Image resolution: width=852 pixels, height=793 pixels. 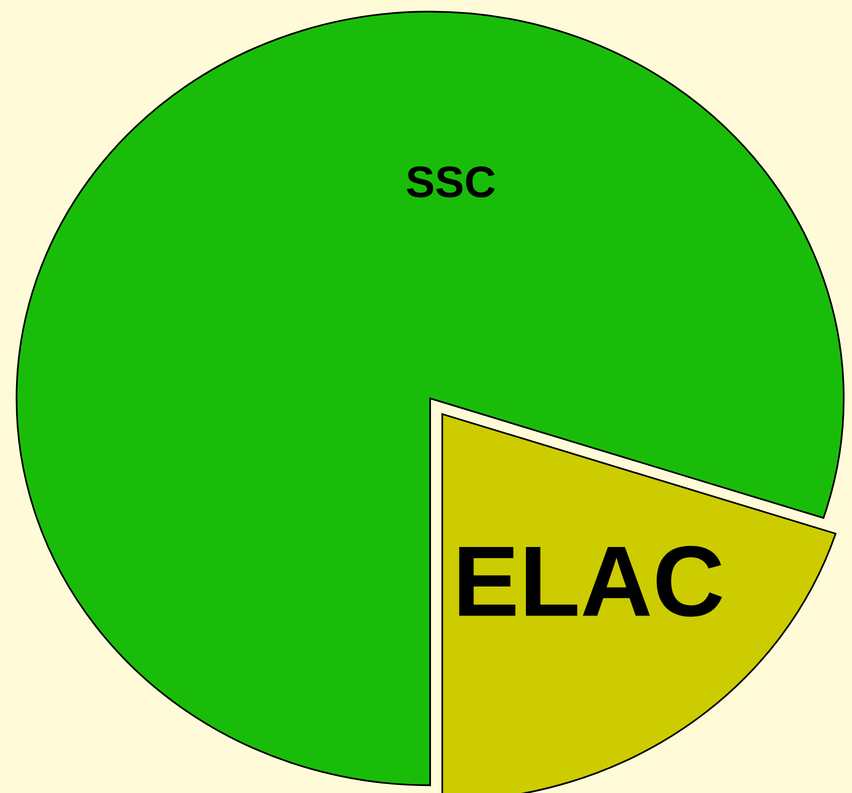 I want to click on slice-label: SSC, so click(x=450, y=182).